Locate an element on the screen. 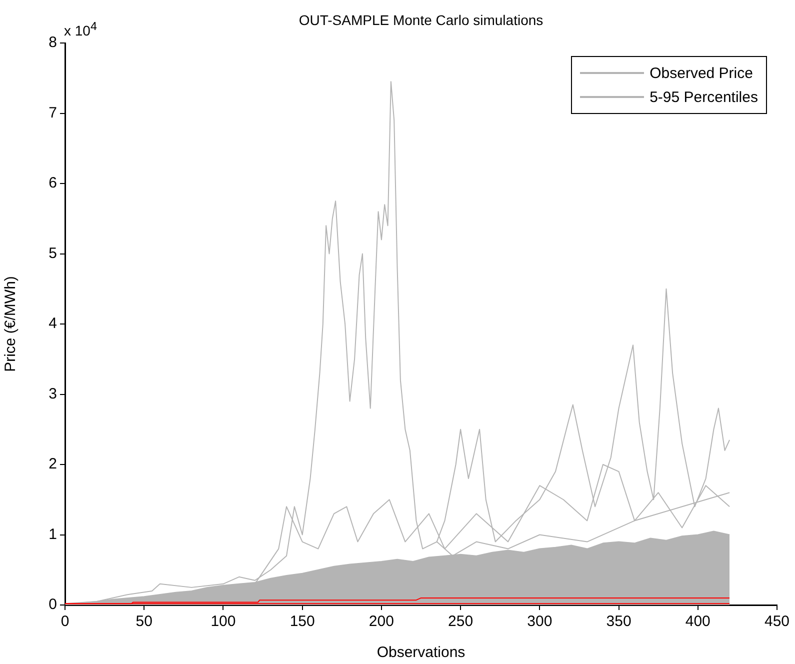 This screenshot has height=664, width=795. y-tick-label: 3 is located at coordinates (52, 393).